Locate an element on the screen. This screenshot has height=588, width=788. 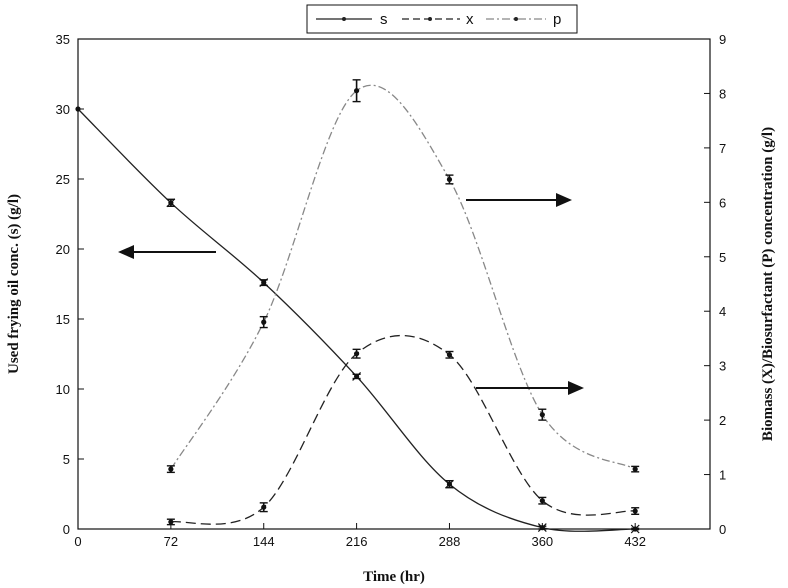
y-left-tick-label: 0 is located at coordinates (66, 529).